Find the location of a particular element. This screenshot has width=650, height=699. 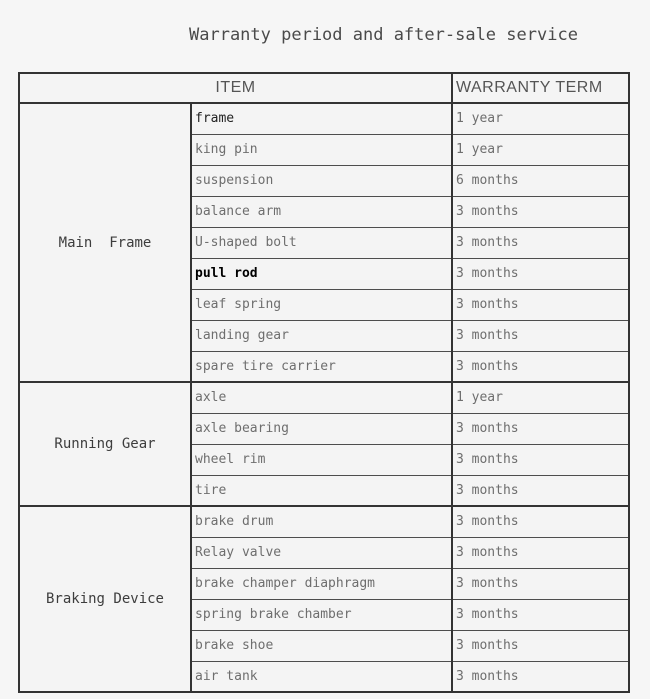

item-cell: king pin is located at coordinates (321, 149).